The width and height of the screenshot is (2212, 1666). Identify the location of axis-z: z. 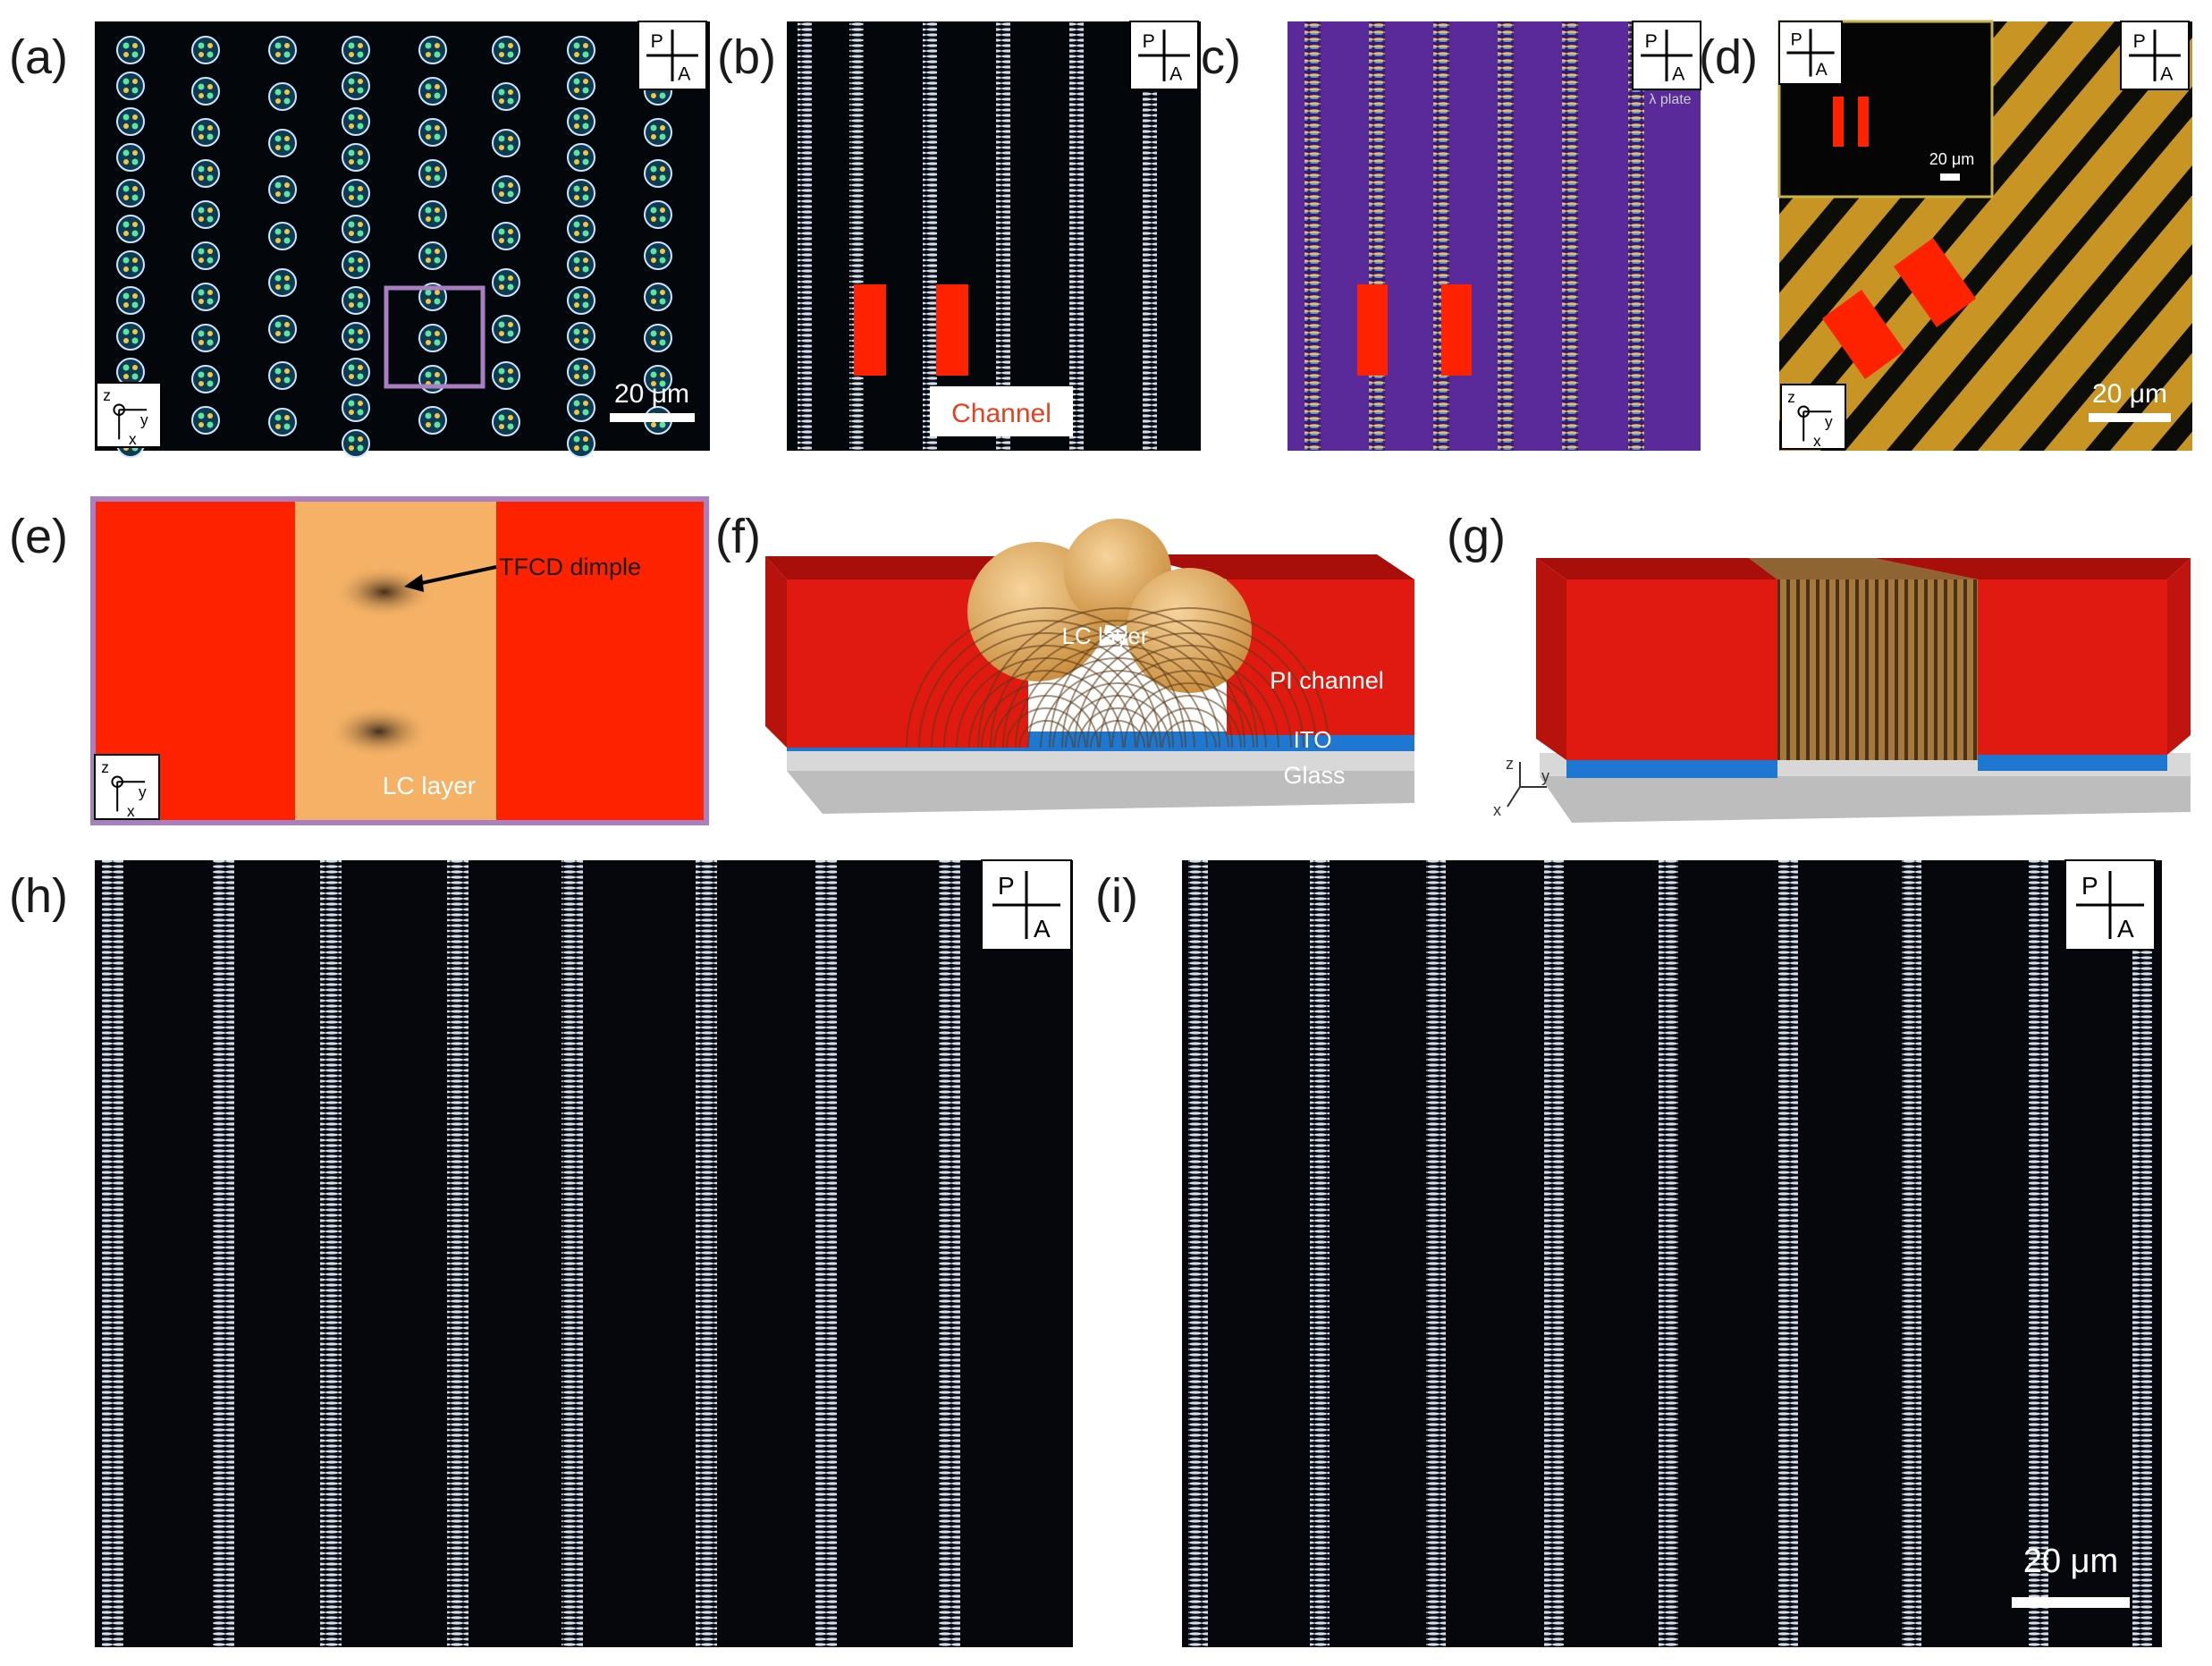
(105, 767).